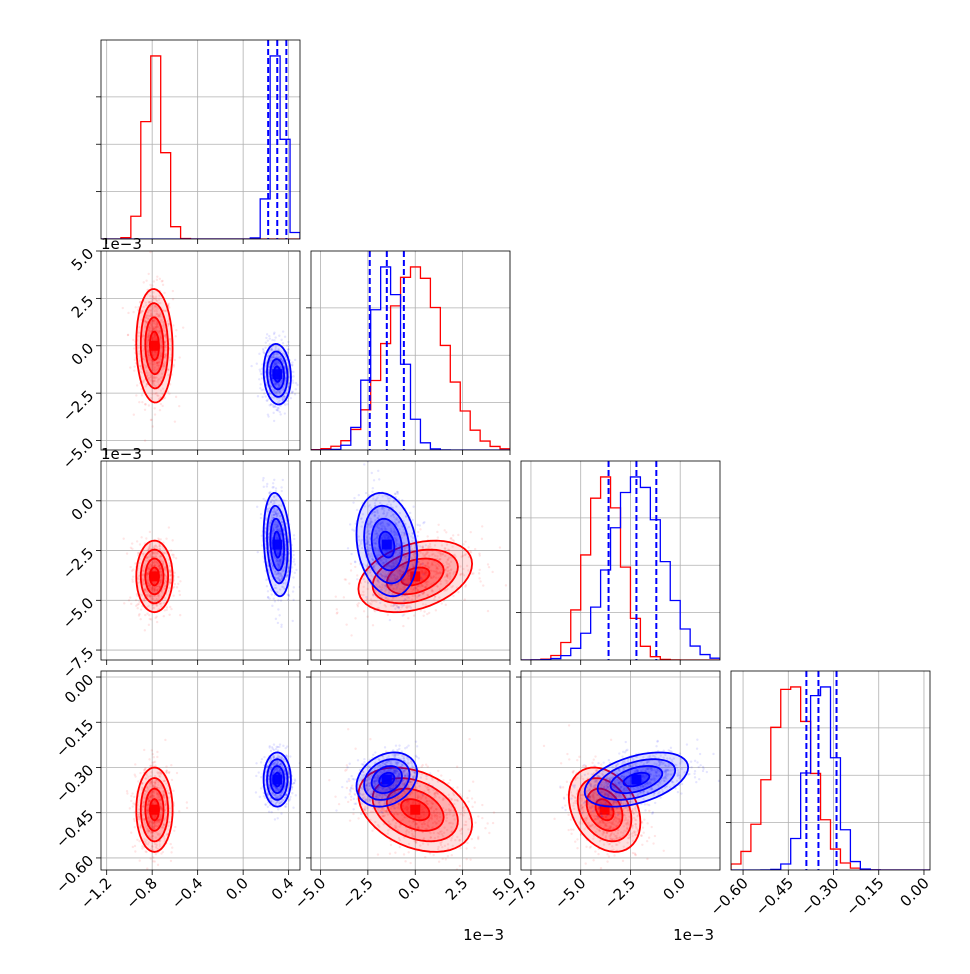 Image resolution: width=970 pixels, height=974 pixels. I want to click on y-tick-label: 2.5, so click(83, 307).